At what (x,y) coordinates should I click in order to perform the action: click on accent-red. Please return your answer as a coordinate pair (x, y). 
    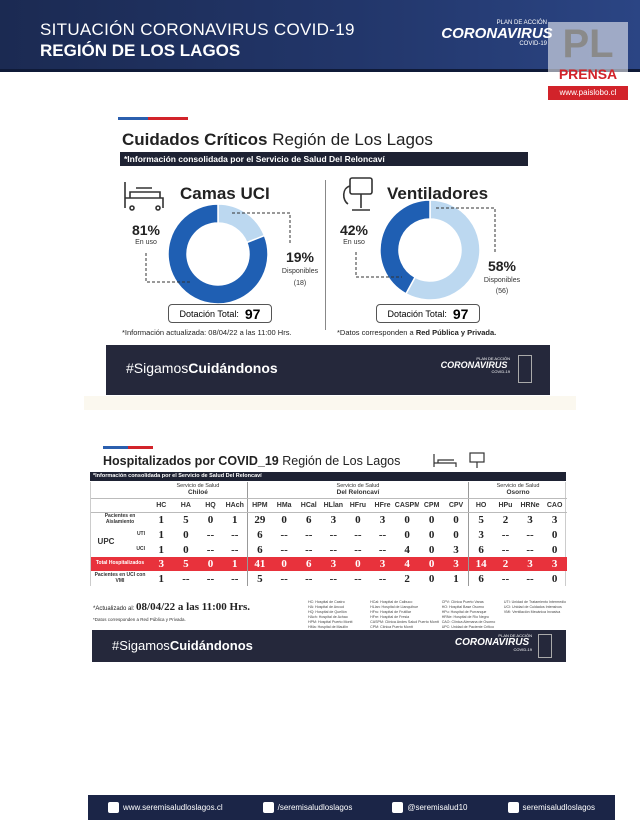
    Looking at the image, I should click on (140, 447).